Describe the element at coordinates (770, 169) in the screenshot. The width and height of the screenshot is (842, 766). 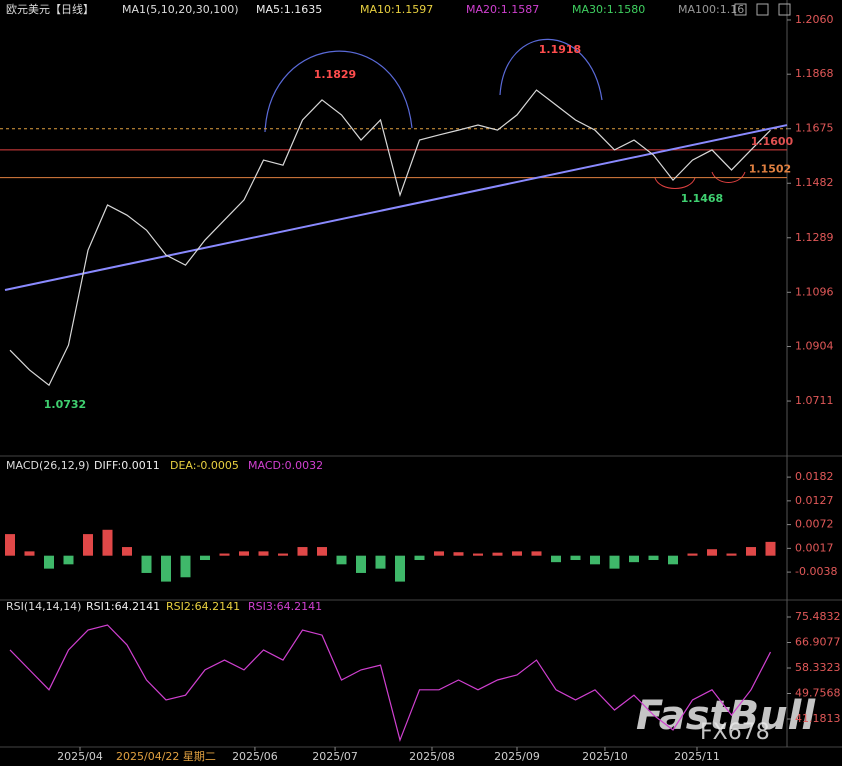
I see `price-annotation: 1.1502` at that location.